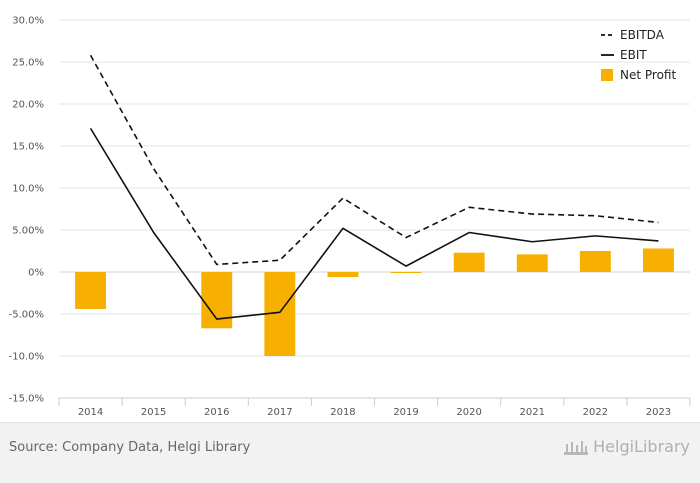 The image size is (700, 483). What do you see at coordinates (28, 147) in the screenshot?
I see `y-tick-label: 15.0%` at bounding box center [28, 147].